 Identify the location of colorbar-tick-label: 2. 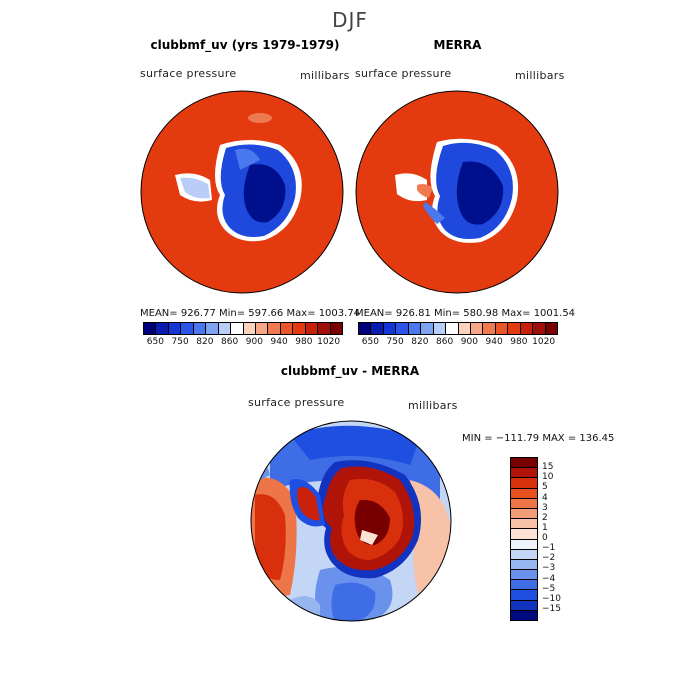
(545, 517).